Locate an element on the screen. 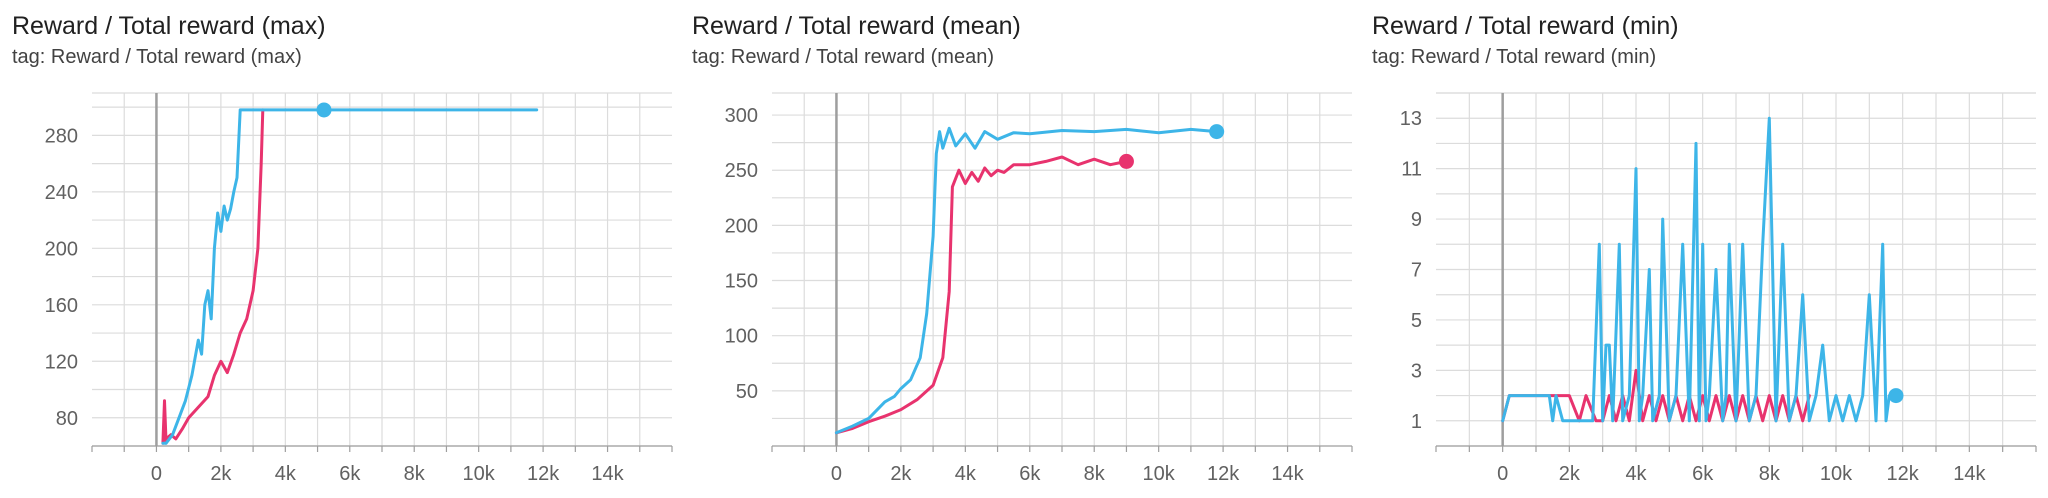  chart-title: Reward / Total reward (min) is located at coordinates (1525, 26).